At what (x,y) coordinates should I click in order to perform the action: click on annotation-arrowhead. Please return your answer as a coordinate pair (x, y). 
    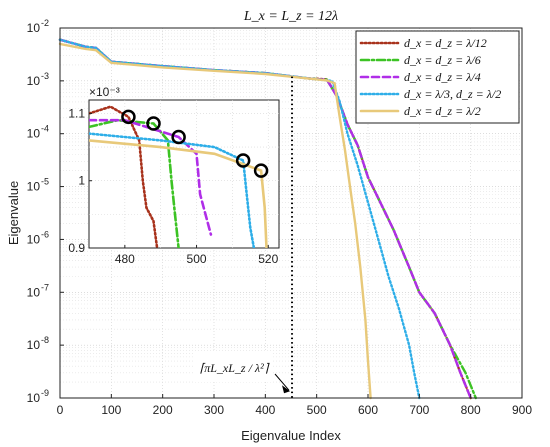
    Looking at the image, I should click on (286, 389).